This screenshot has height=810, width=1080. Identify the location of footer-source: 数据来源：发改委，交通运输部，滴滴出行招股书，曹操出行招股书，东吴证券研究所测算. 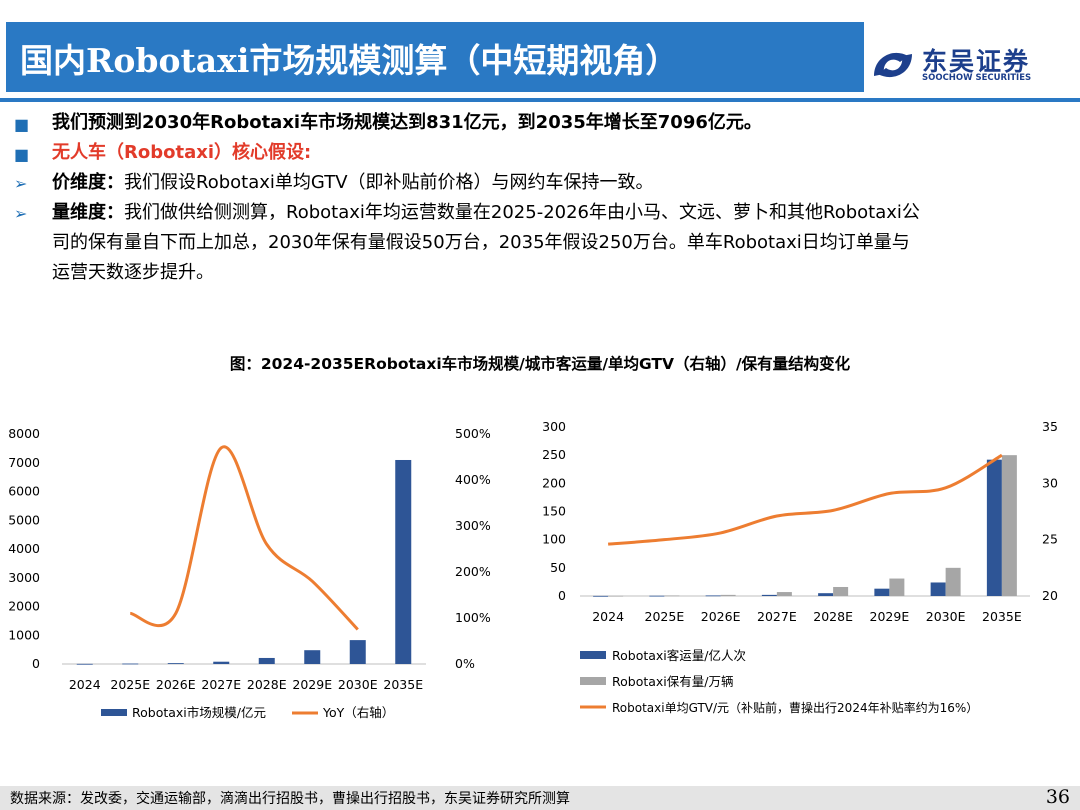
(290, 799).